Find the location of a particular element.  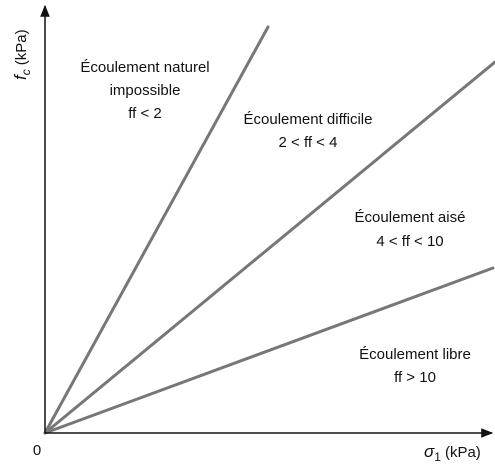

x-unit: (kPa) is located at coordinates (463, 452).